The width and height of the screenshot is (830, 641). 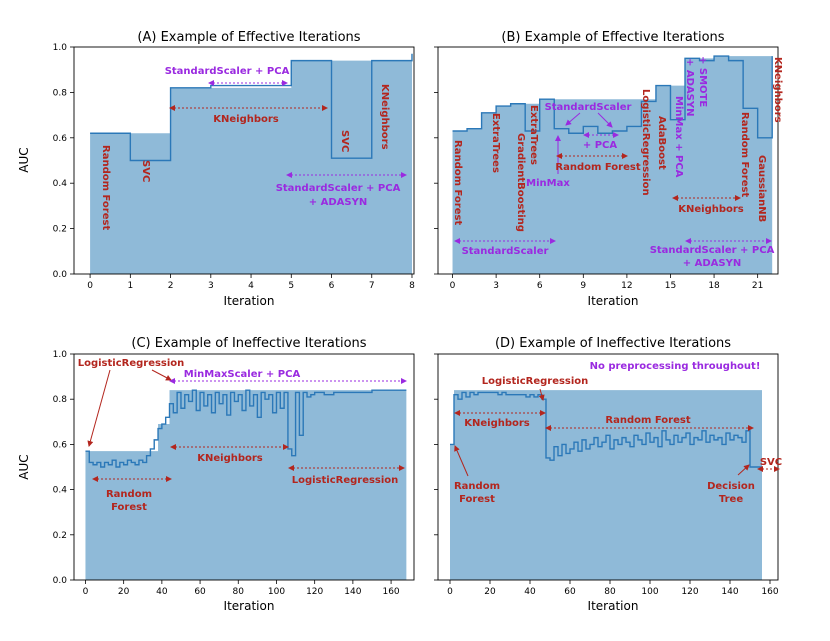 I want to click on x-tick-label: 21, so click(x=757, y=286).